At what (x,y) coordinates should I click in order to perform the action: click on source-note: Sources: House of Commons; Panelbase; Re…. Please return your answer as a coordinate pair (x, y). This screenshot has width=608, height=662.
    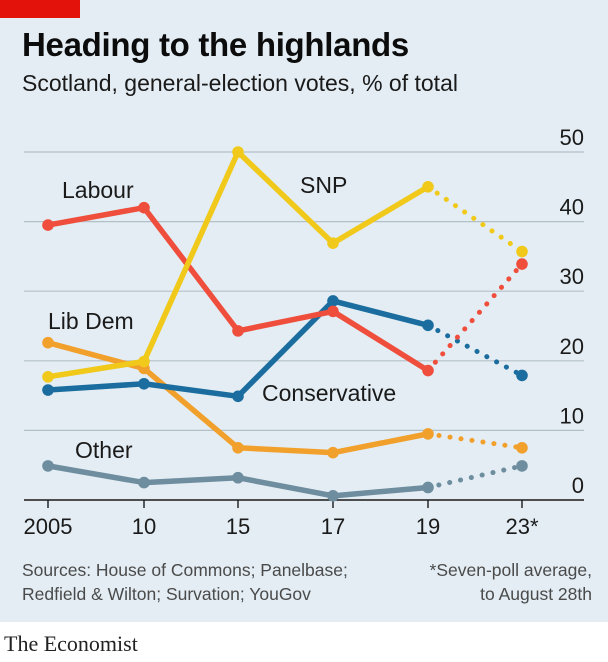
    Looking at the image, I should click on (185, 582).